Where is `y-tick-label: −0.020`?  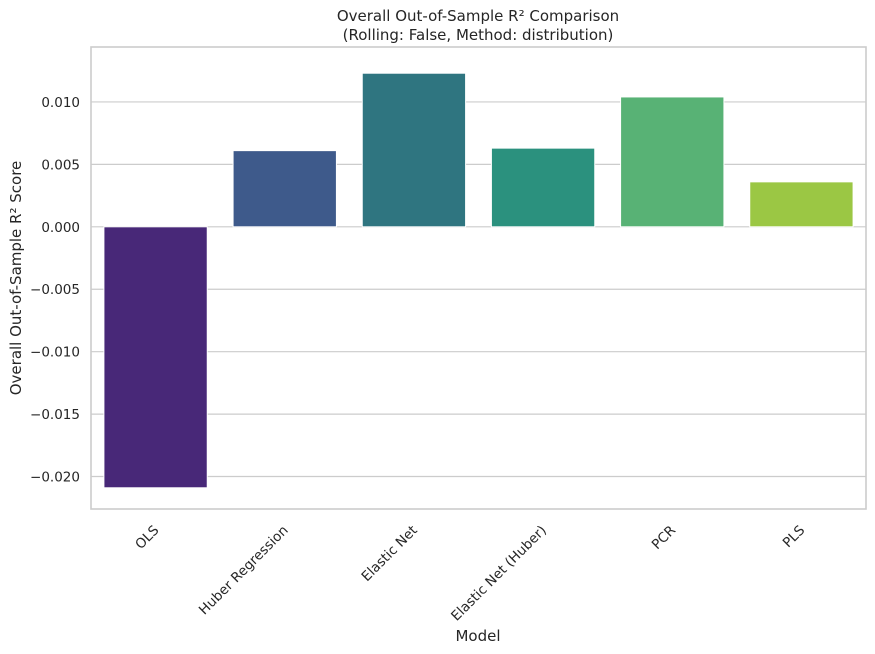
y-tick-label: −0.020 is located at coordinates (55, 478).